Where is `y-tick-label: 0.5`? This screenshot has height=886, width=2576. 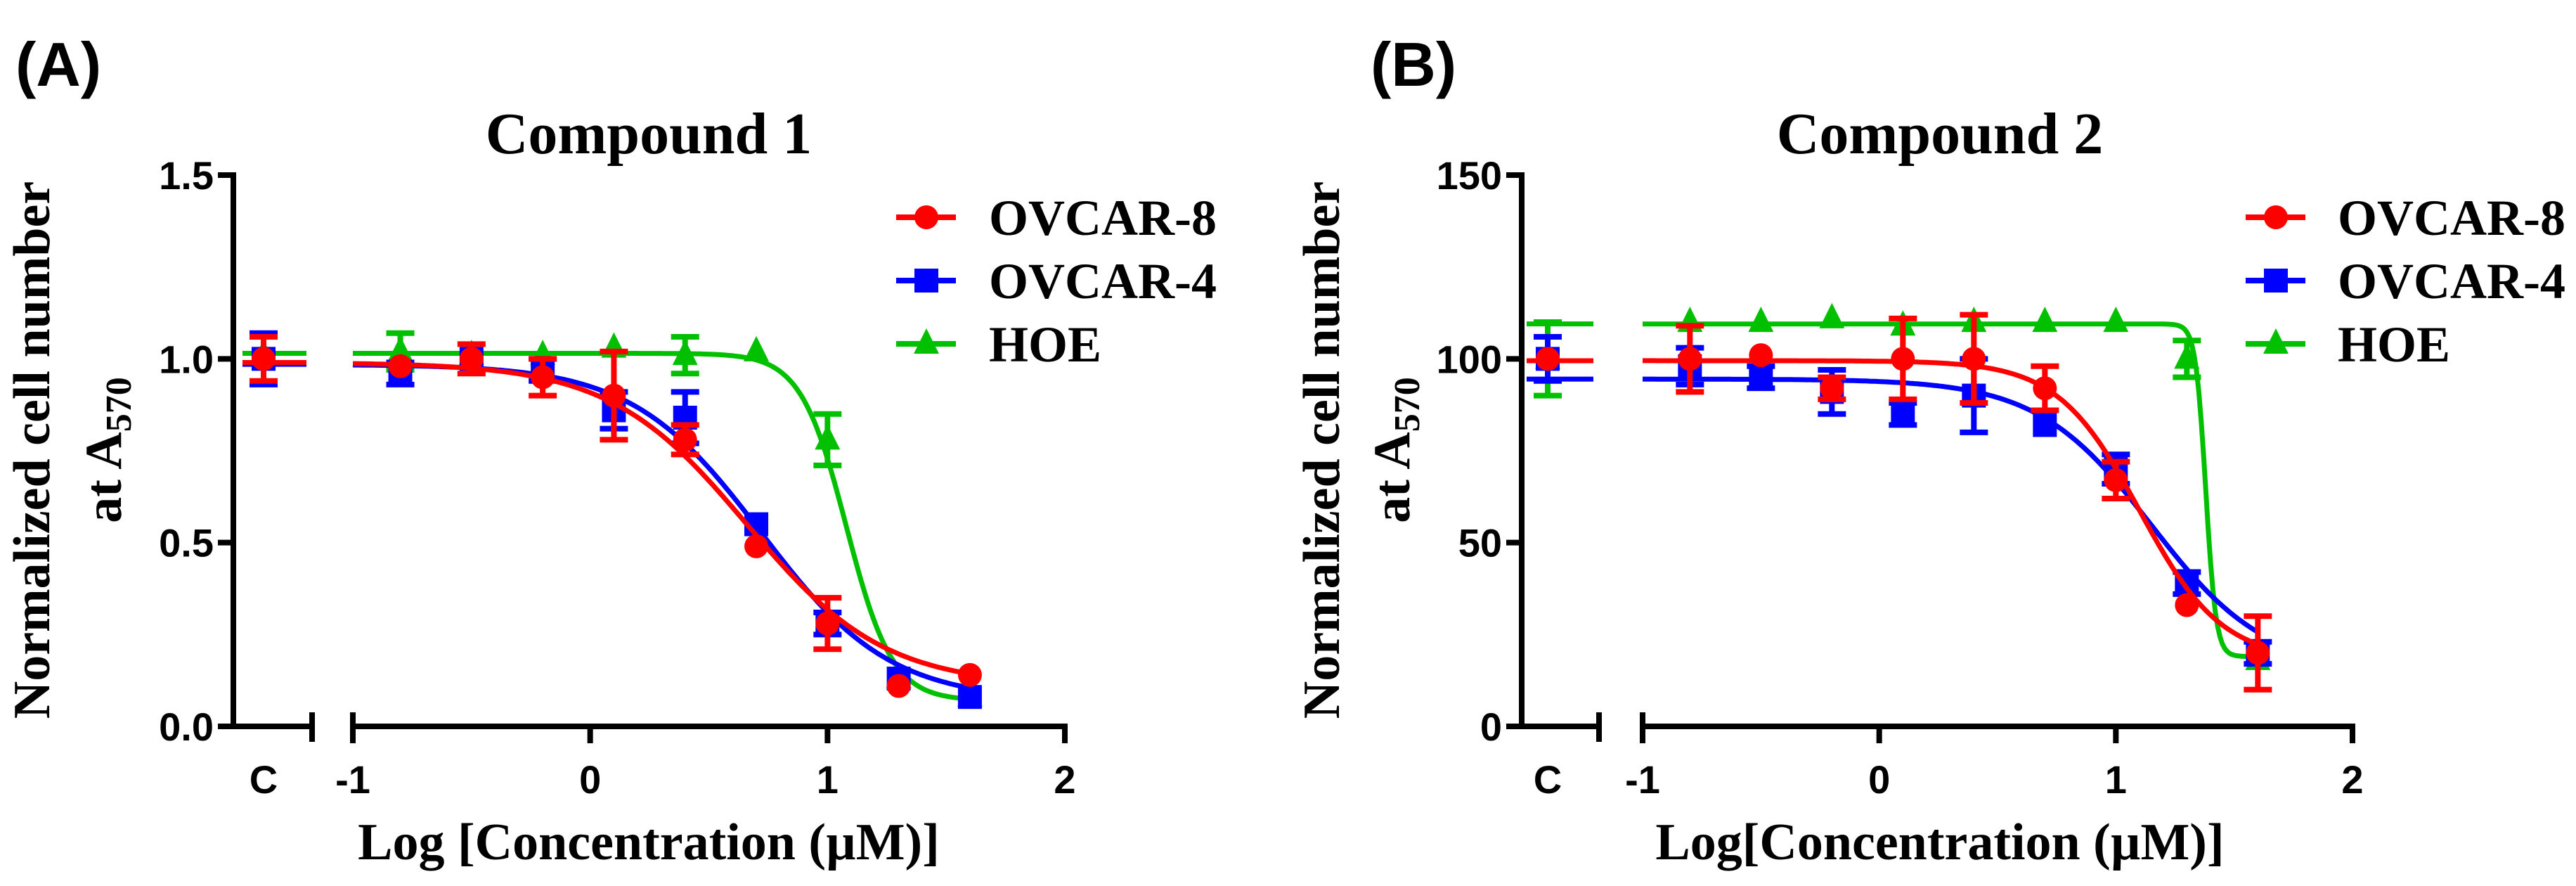
y-tick-label: 0.5 is located at coordinates (187, 543).